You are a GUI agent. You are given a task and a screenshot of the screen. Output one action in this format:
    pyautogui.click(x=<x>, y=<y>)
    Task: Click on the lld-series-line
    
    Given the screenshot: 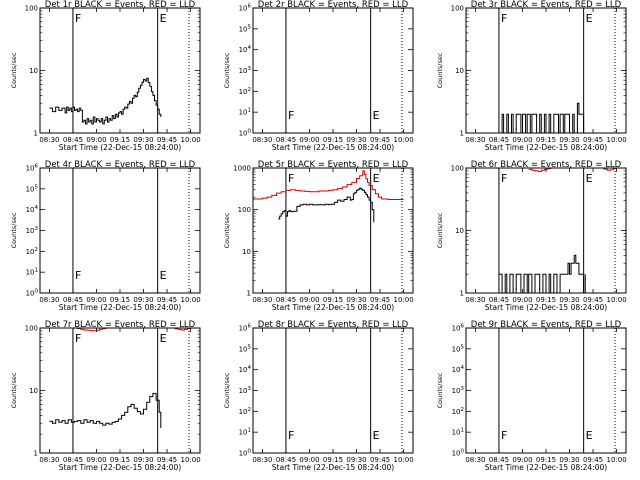 What is the action you would take?
    pyautogui.click(x=328, y=185)
    